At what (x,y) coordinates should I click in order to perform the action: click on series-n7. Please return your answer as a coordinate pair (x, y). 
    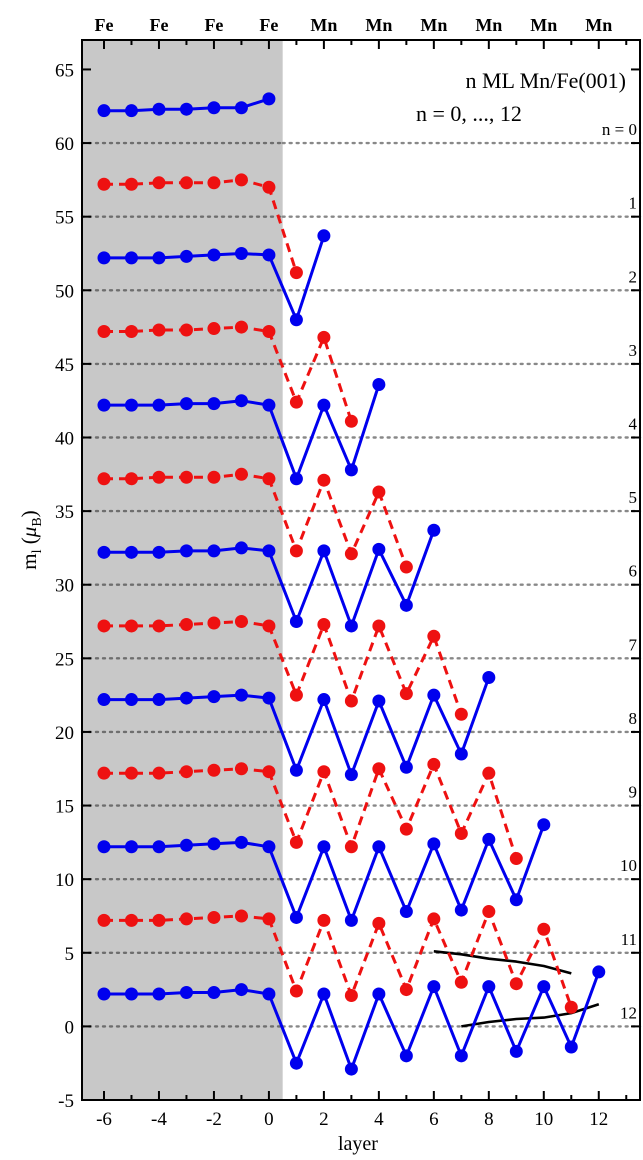
    Looking at the image, I should click on (282, 668).